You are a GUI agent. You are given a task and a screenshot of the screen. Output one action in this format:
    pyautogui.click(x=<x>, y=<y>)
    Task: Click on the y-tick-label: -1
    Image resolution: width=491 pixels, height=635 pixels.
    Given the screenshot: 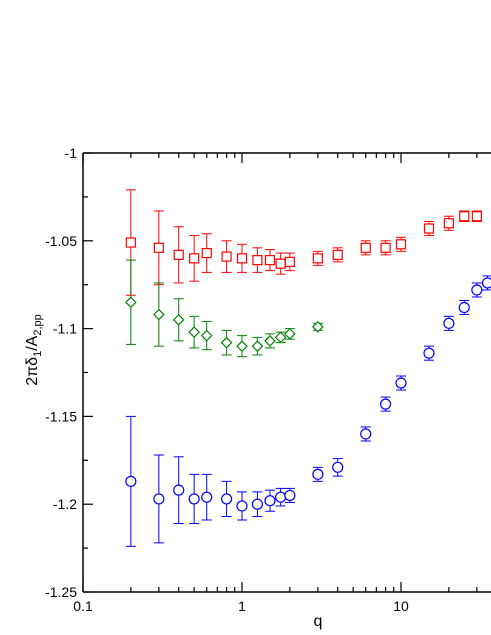 What is the action you would take?
    pyautogui.click(x=71, y=153)
    